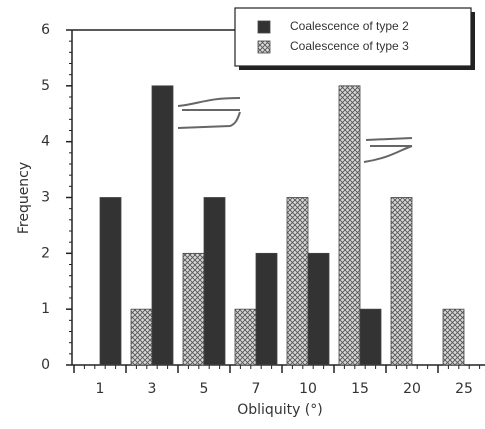 The image size is (485, 429). Describe the element at coordinates (152, 389) in the screenshot. I see `x-tick-label: 3` at that location.